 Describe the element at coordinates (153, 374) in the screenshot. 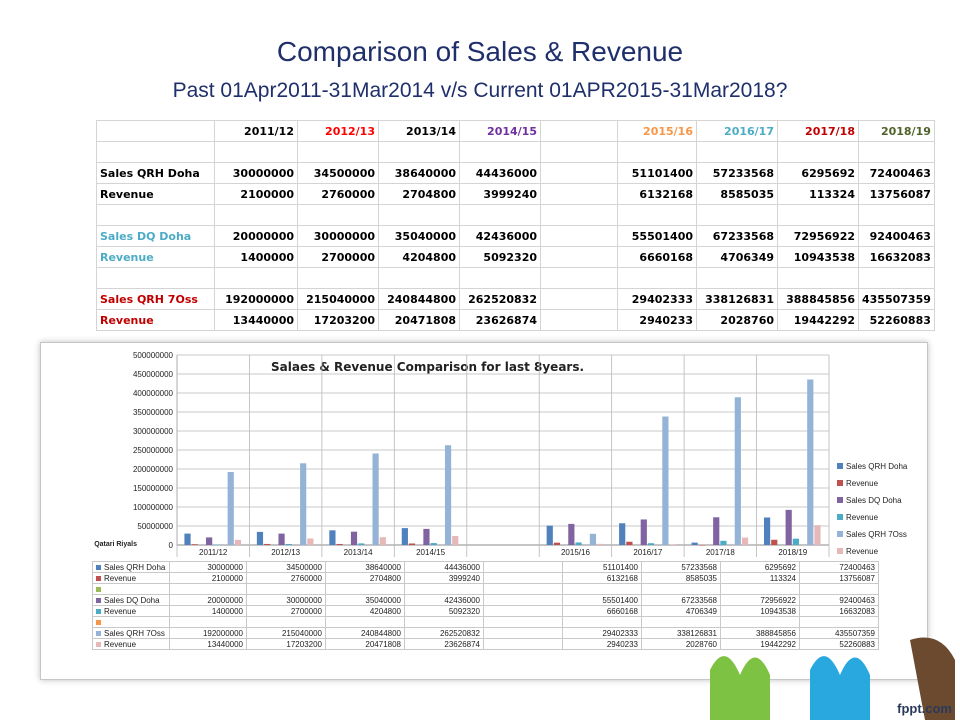

I see `y-tick-label: 450000000` at that location.